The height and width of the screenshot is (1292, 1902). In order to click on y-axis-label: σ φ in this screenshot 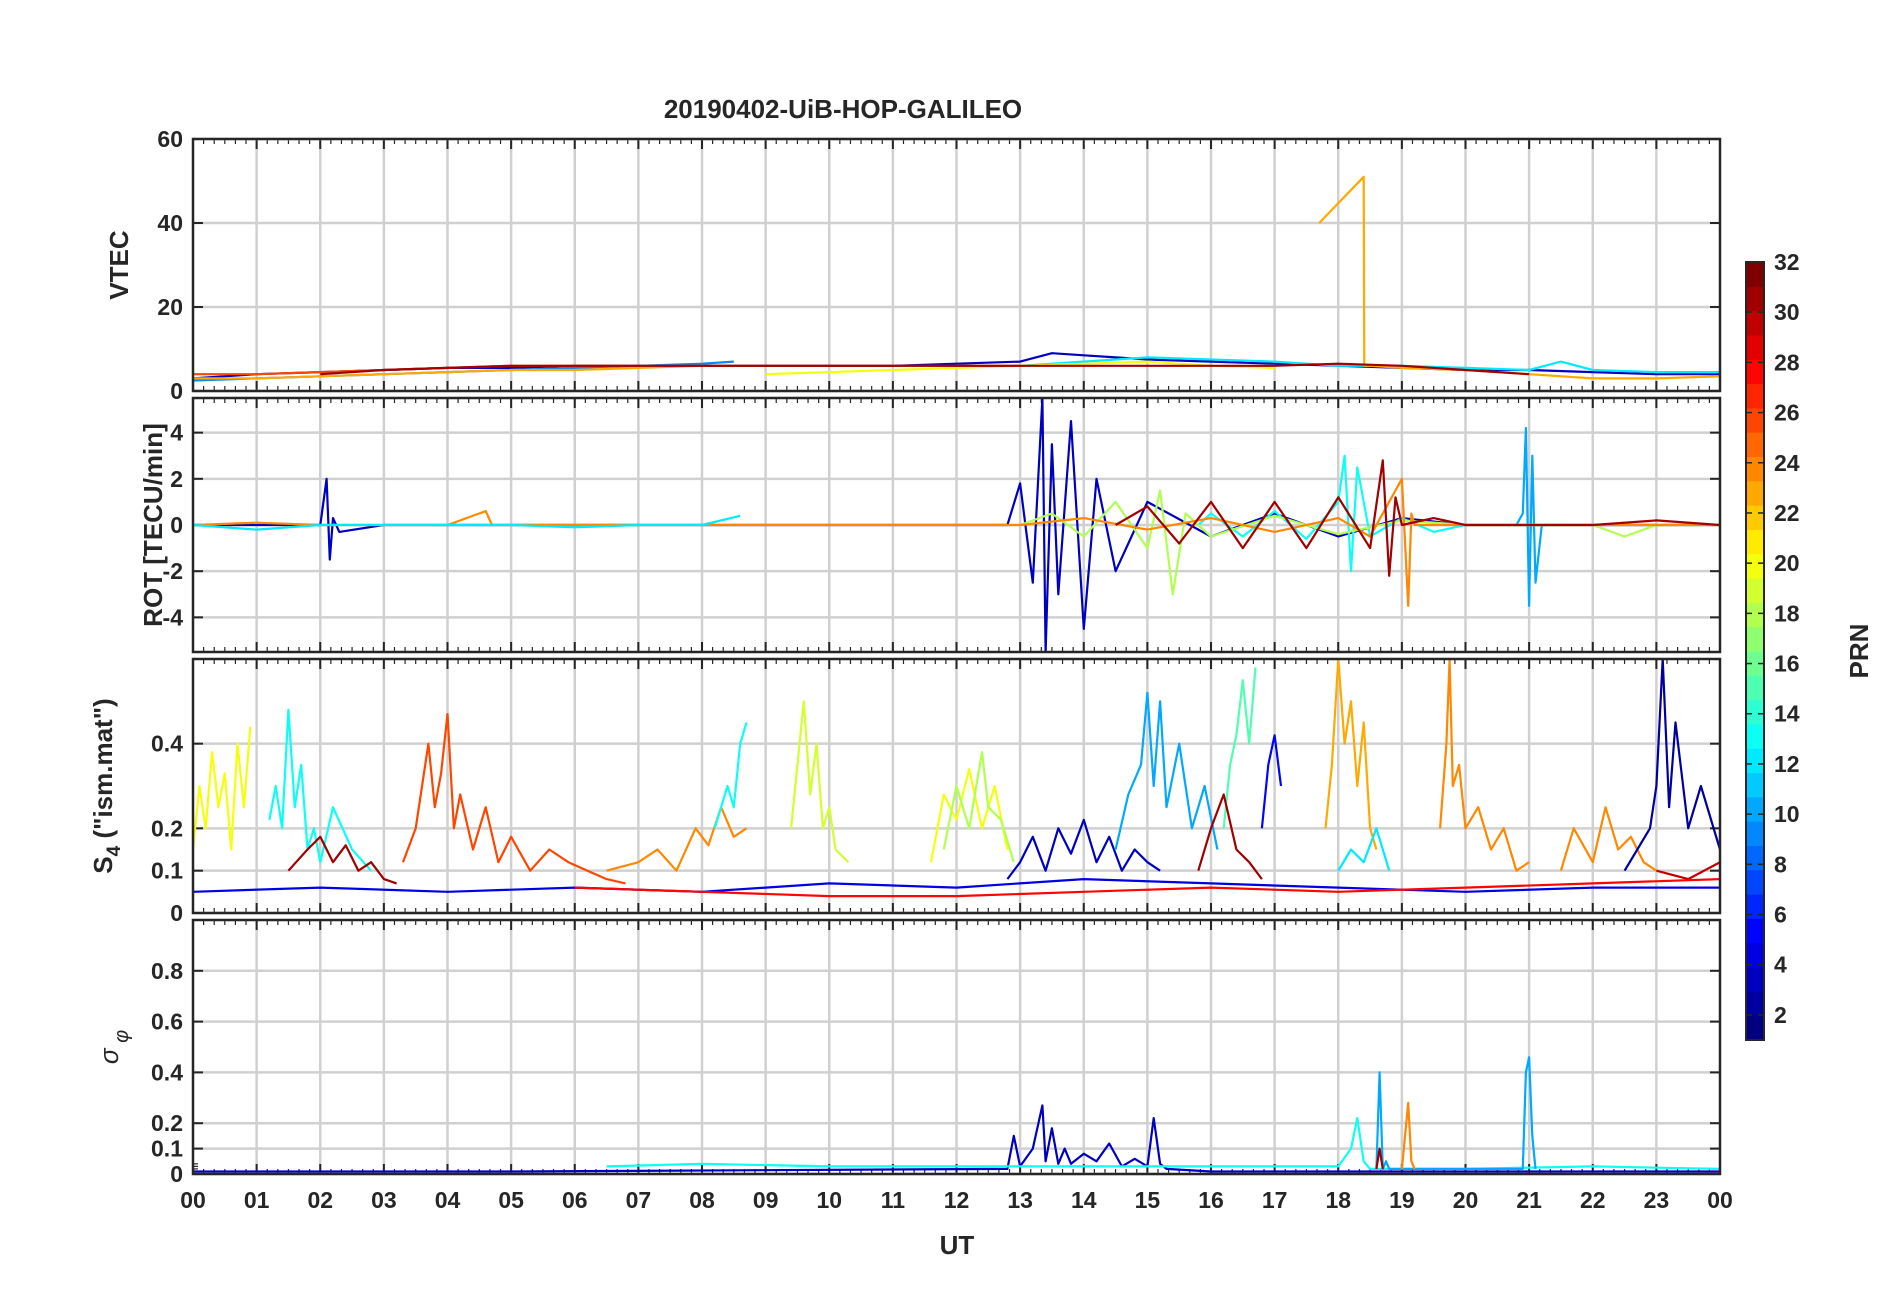, I will do `click(113, 1047)`.